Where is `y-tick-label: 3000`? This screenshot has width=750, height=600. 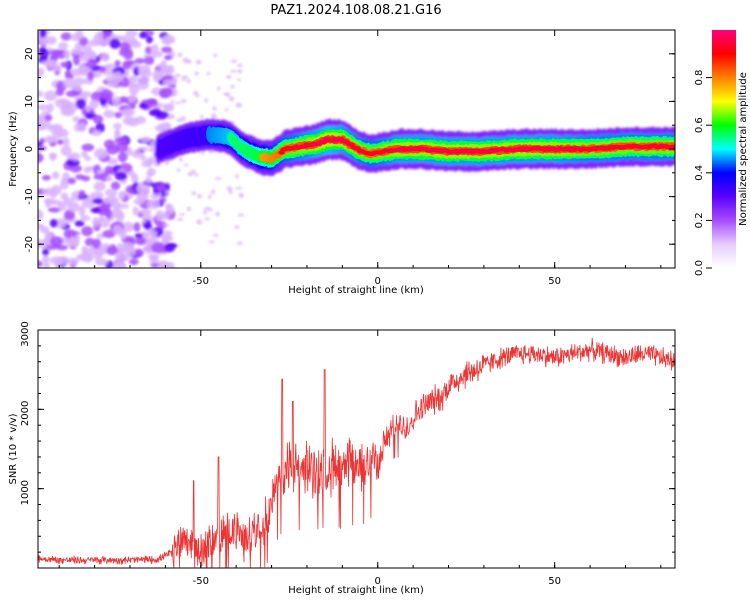 y-tick-label: 3000 is located at coordinates (25, 333).